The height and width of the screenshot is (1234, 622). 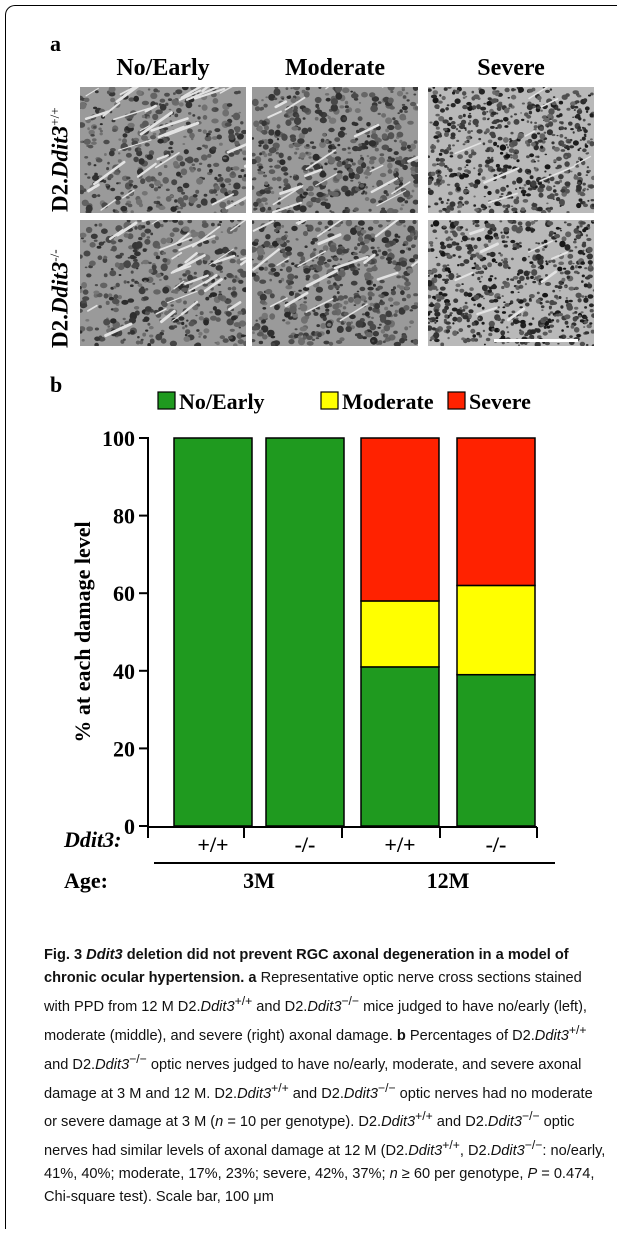 What do you see at coordinates (55, 43) in the screenshot?
I see `panel-a-letter: a` at bounding box center [55, 43].